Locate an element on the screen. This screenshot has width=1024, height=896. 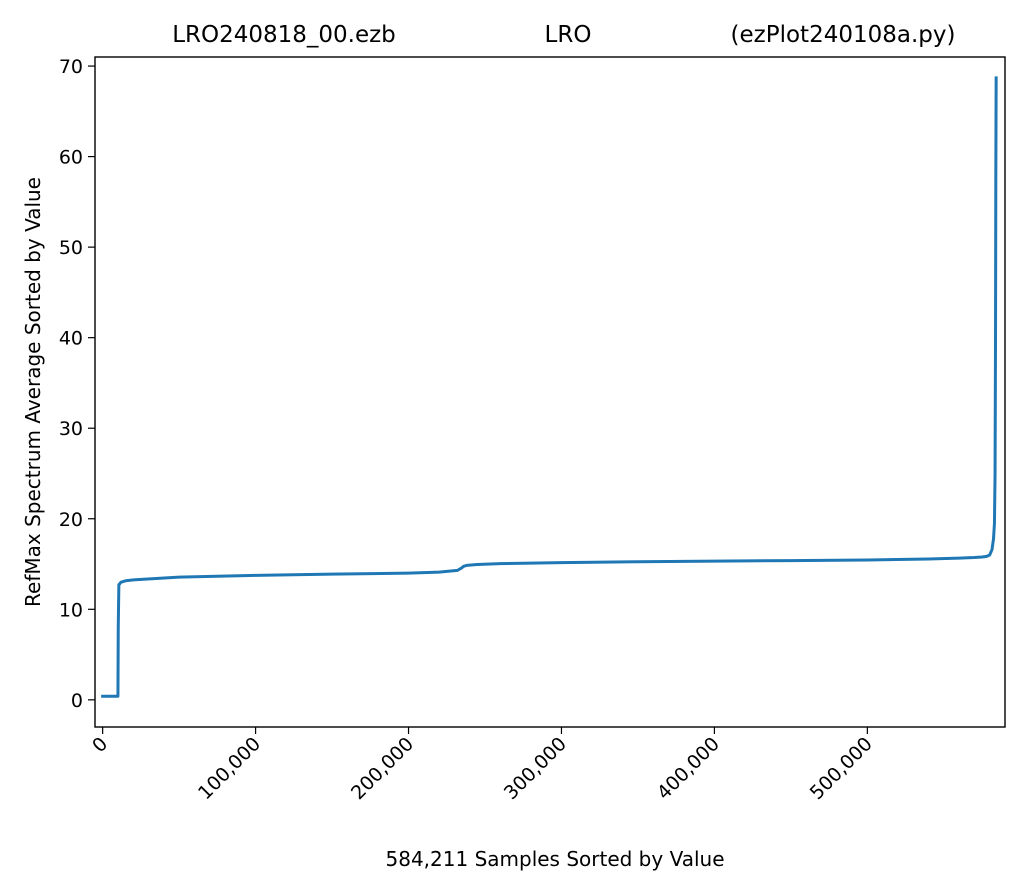
y-tick-label-3: 30 is located at coordinates (71, 429).